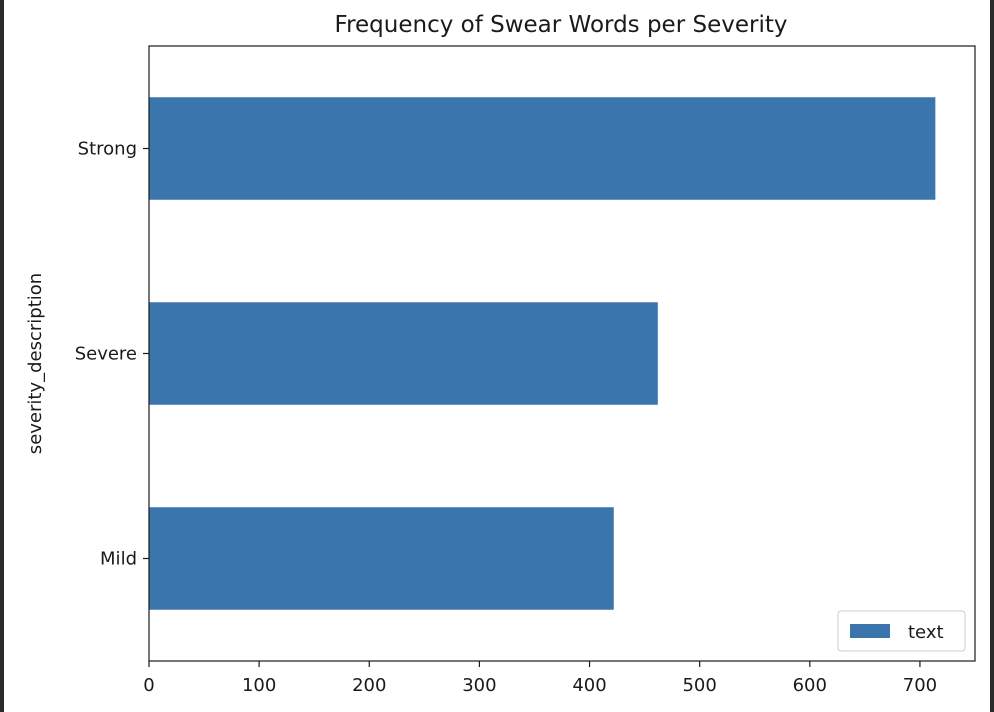  What do you see at coordinates (148, 685) in the screenshot?
I see `x-tick-label: 0` at bounding box center [148, 685].